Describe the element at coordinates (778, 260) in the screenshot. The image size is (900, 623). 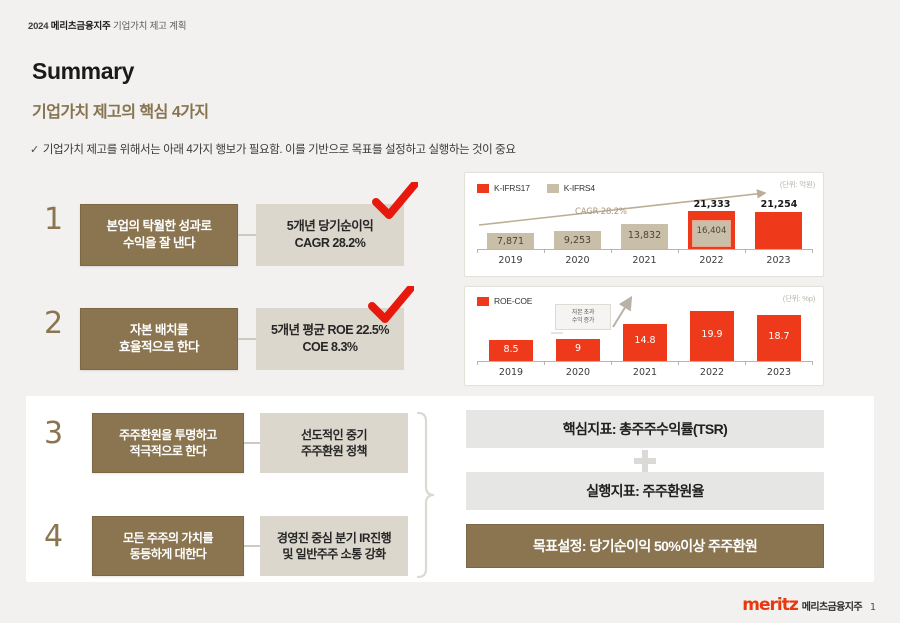
I see `chart1-xlabel-2023: 2023` at that location.